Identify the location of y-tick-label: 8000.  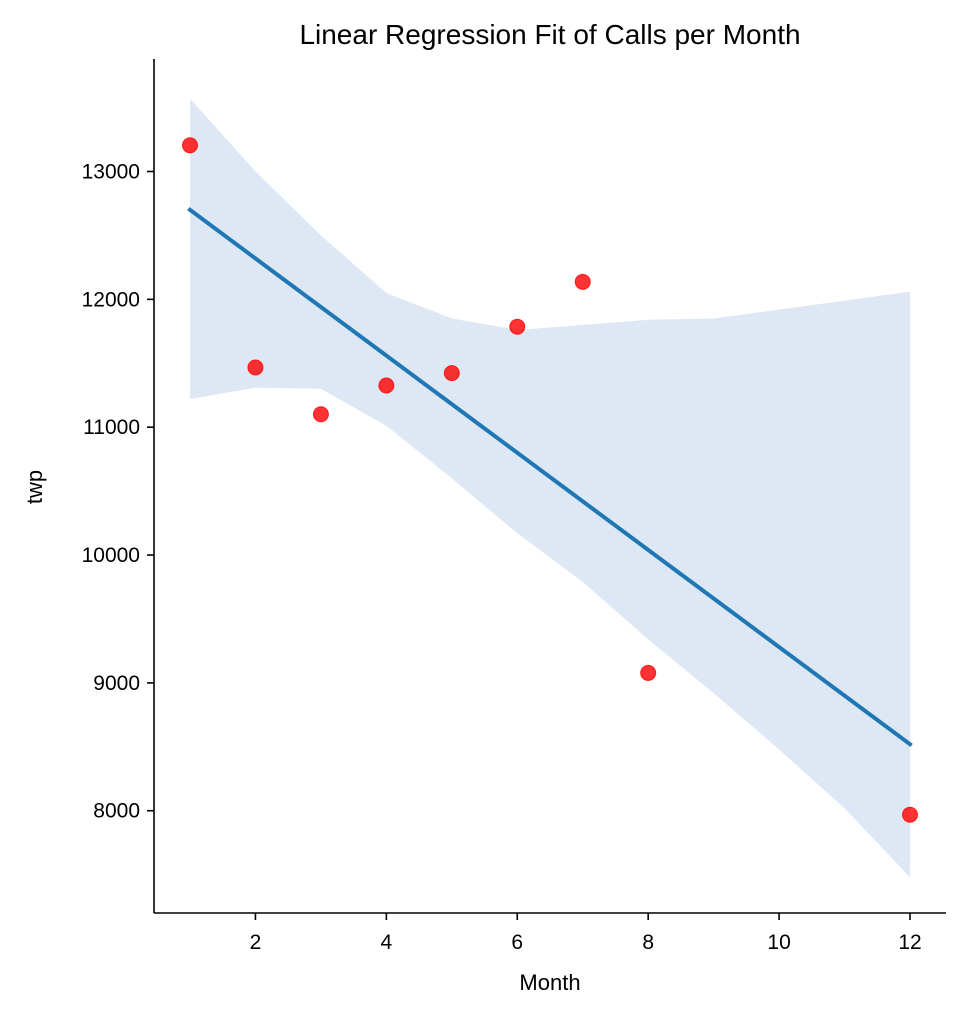
(116, 811).